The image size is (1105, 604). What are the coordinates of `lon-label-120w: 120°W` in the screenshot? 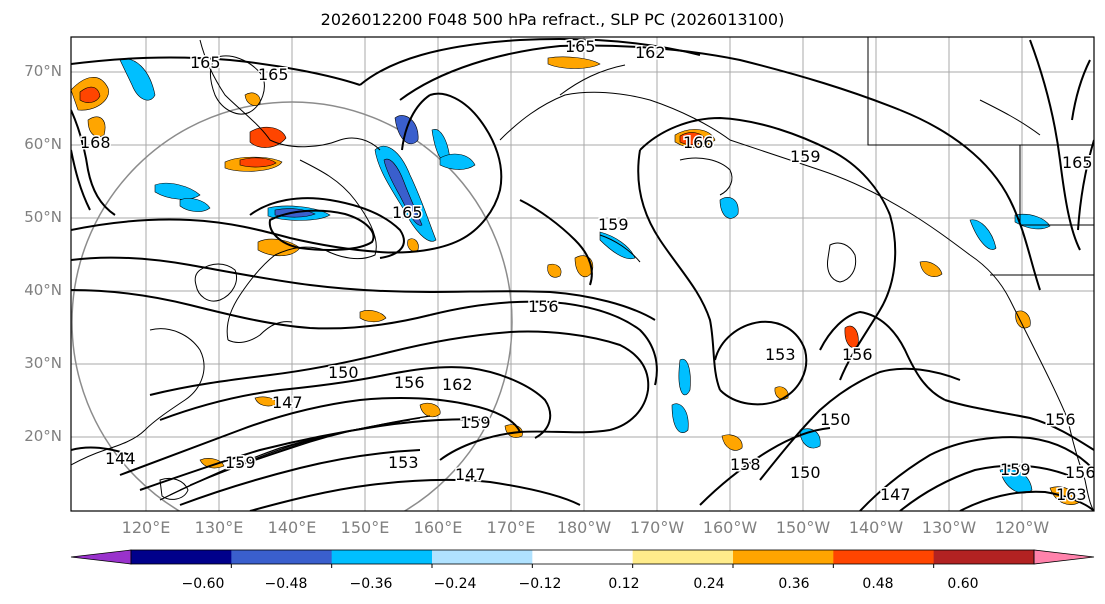 It's located at (1022, 527).